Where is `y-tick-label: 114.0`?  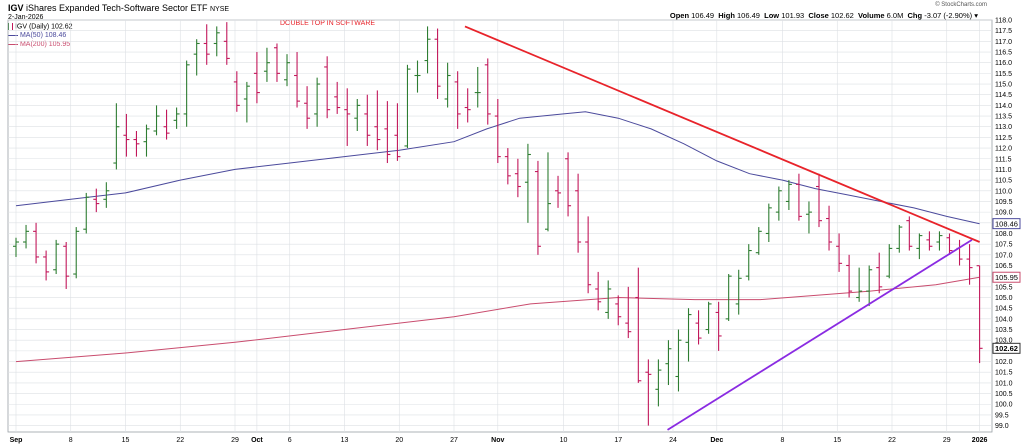
y-tick-label: 114.0 is located at coordinates (1003, 106).